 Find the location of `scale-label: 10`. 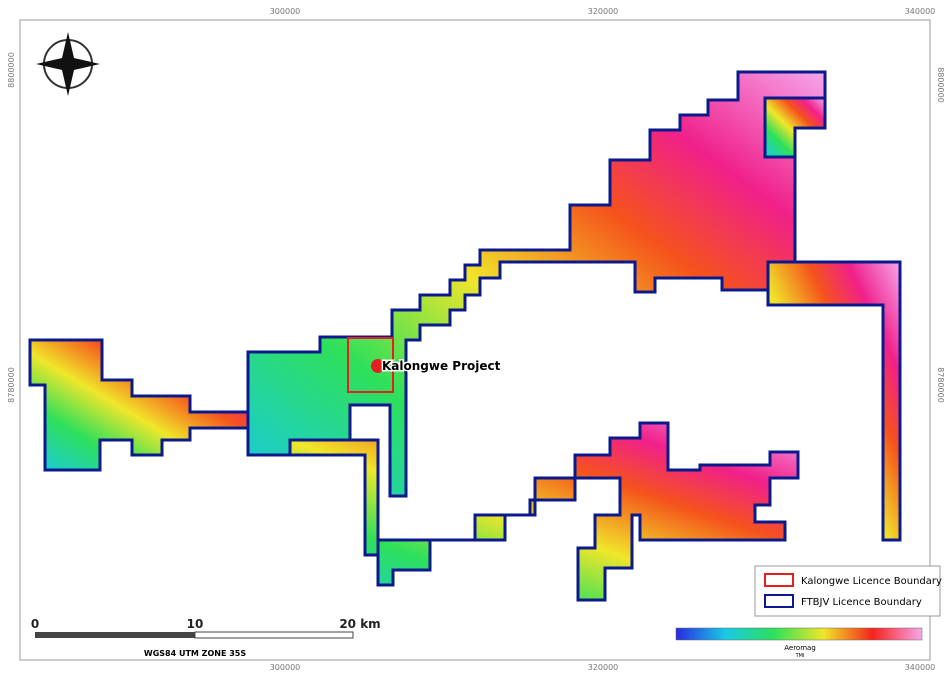

scale-label: 10 is located at coordinates (195, 624).